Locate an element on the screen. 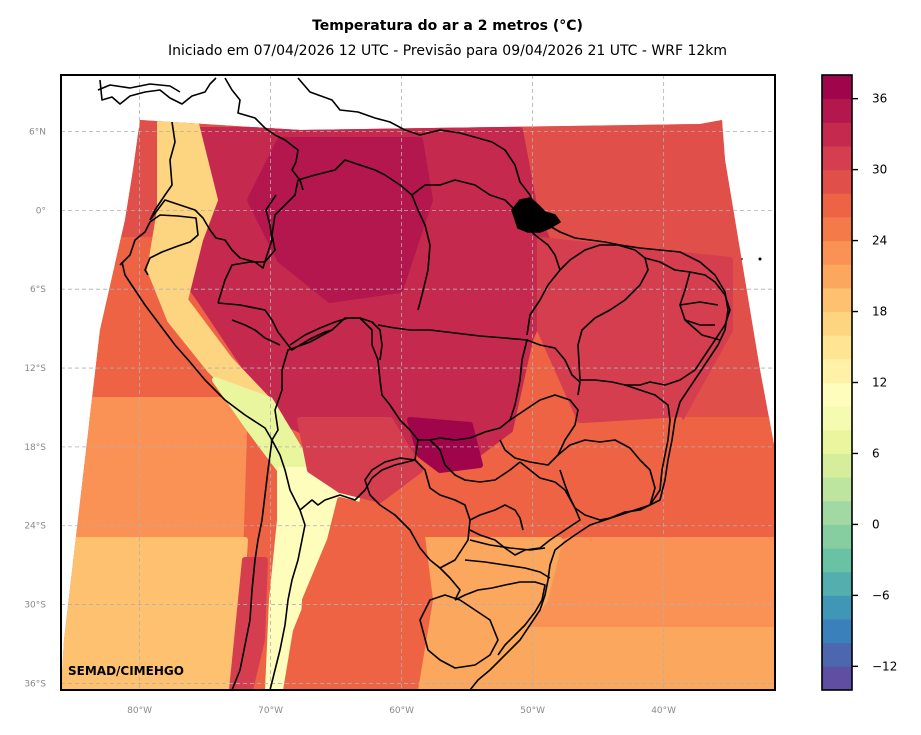 This screenshot has height=735, width=921. field-region-pacific-far-south is located at coordinates (154, 613).